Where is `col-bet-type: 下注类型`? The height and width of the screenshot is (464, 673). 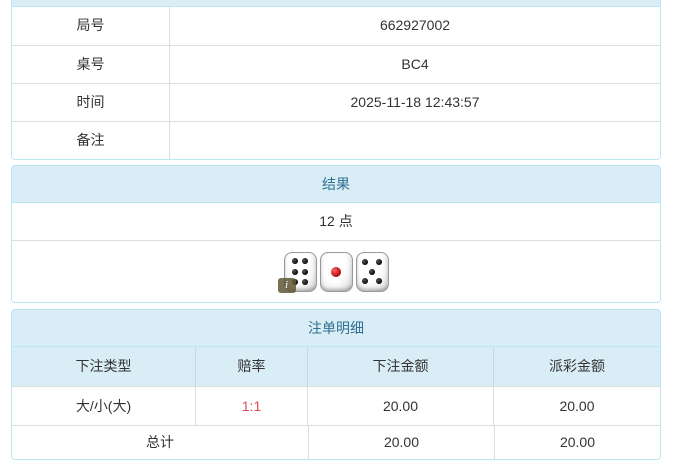 col-bet-type: 下注类型 is located at coordinates (104, 366).